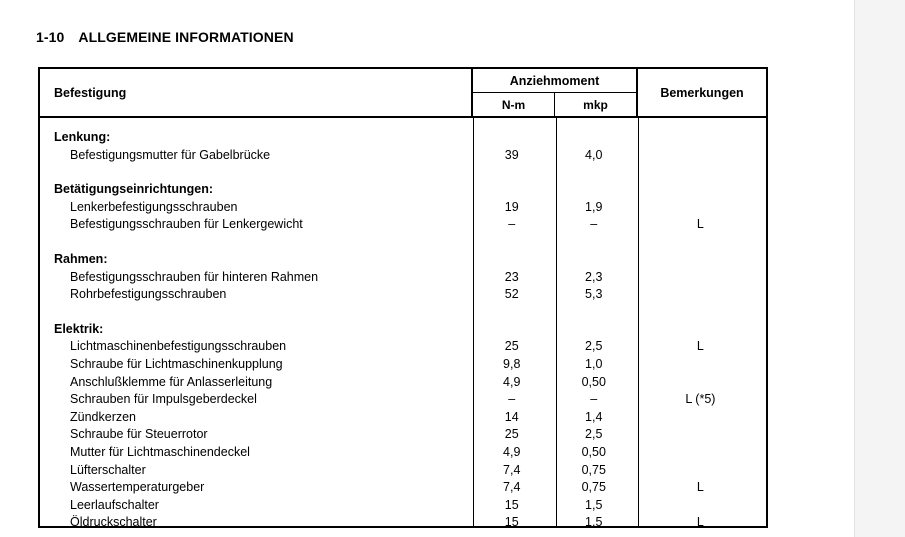 This screenshot has width=905, height=537. I want to click on column-header-torque-group: Anziehmoment N-m mkp, so click(555, 93).